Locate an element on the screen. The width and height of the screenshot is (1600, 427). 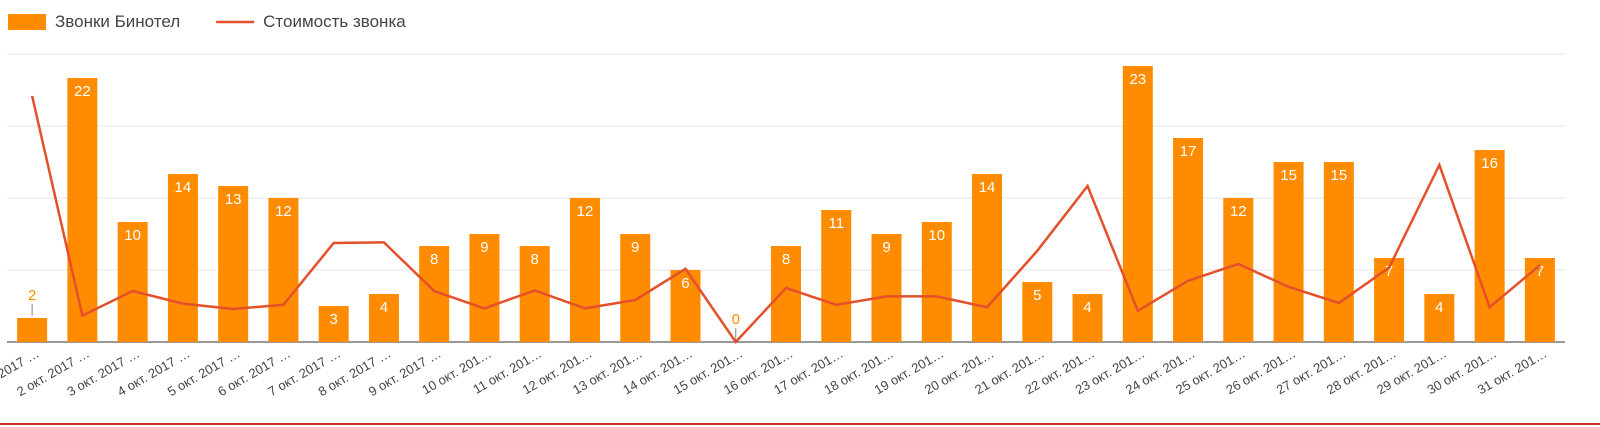
legend-label: Звонки Бинотел is located at coordinates (117, 21).